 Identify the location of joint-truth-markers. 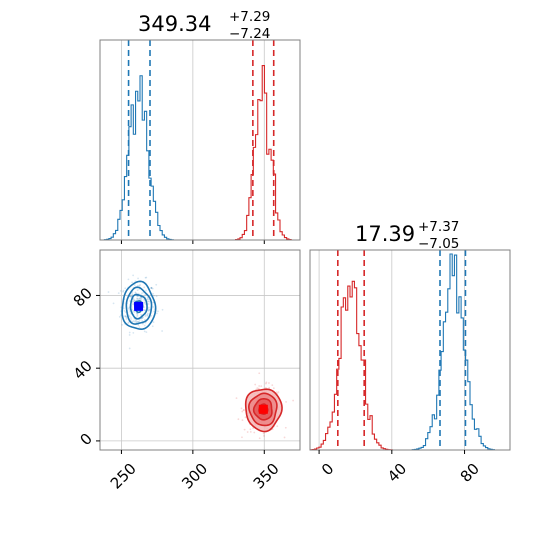
(201, 357).